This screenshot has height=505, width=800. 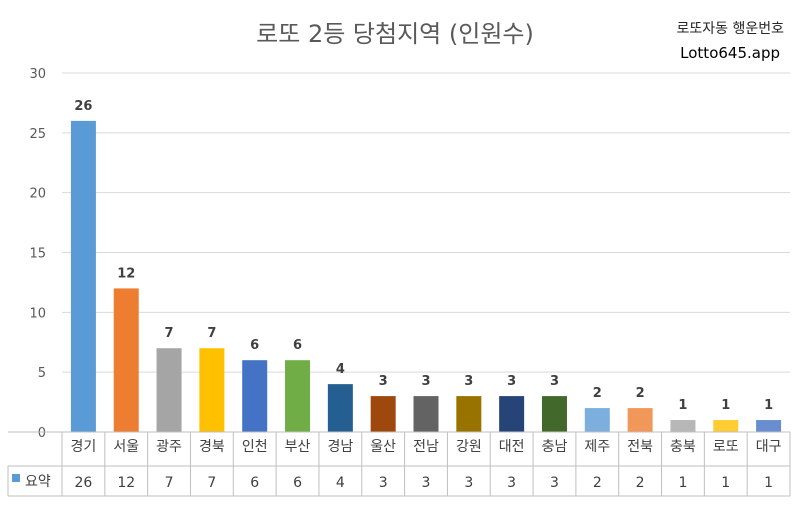 I want to click on bar-울산, so click(x=383, y=414).